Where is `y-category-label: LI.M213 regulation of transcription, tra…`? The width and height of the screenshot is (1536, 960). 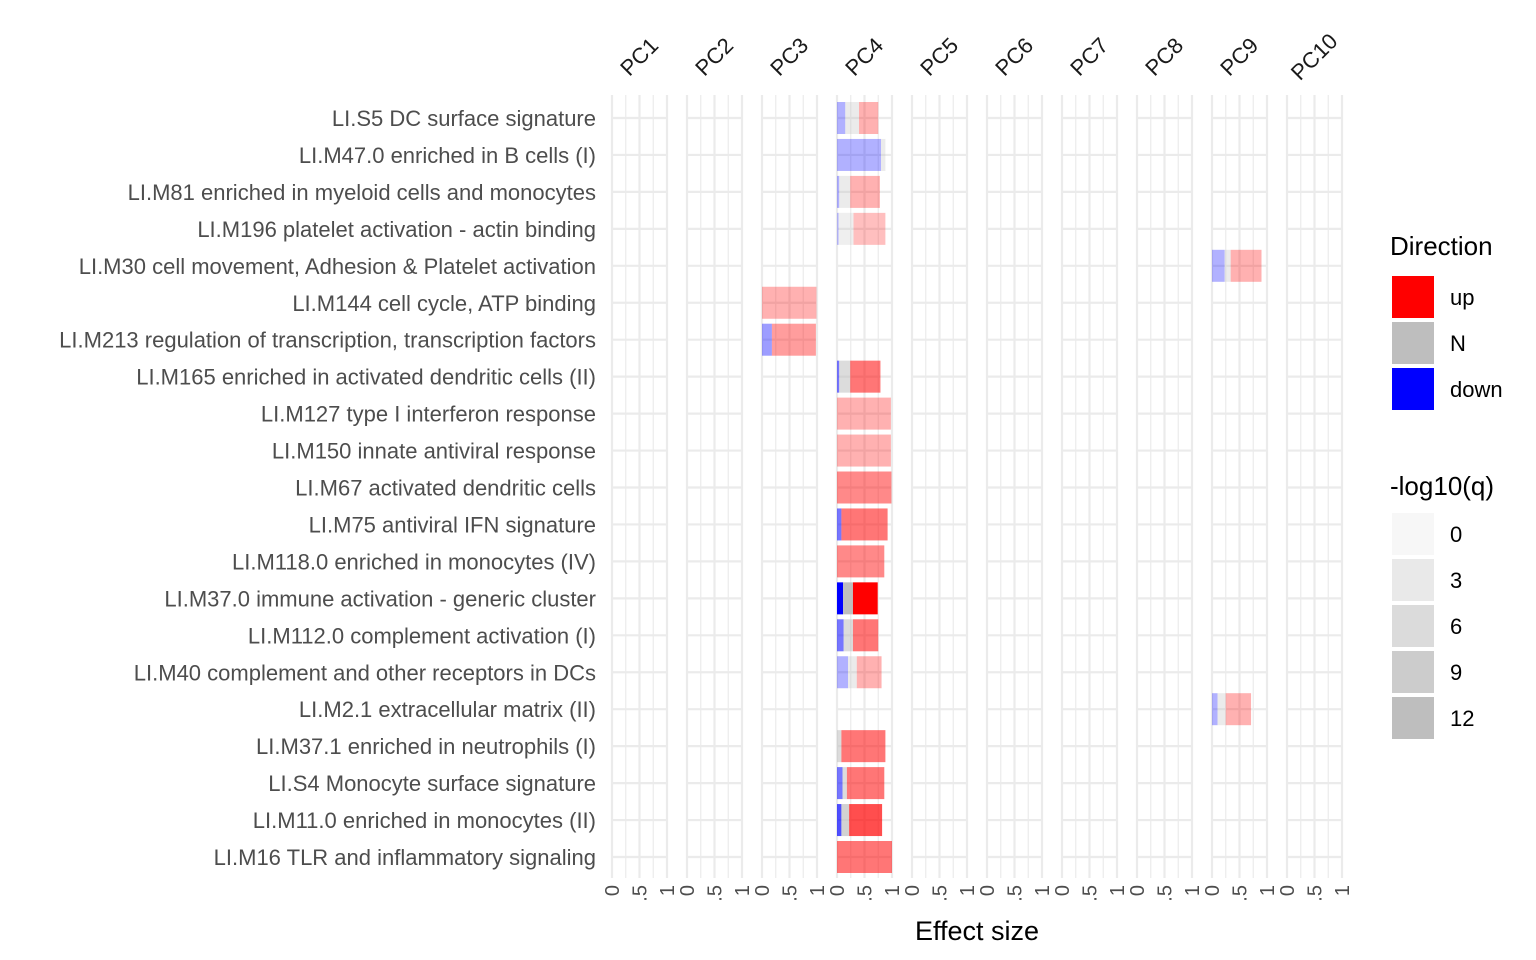
y-category-label: LI.M213 regulation of transcription, tra… is located at coordinates (327, 340).